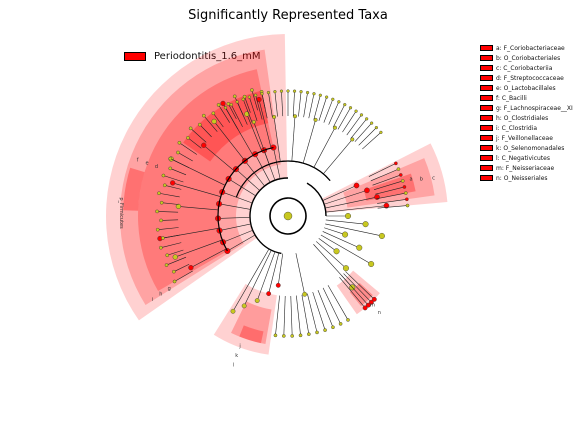  I want to click on clade-label: k, so click(236, 356).